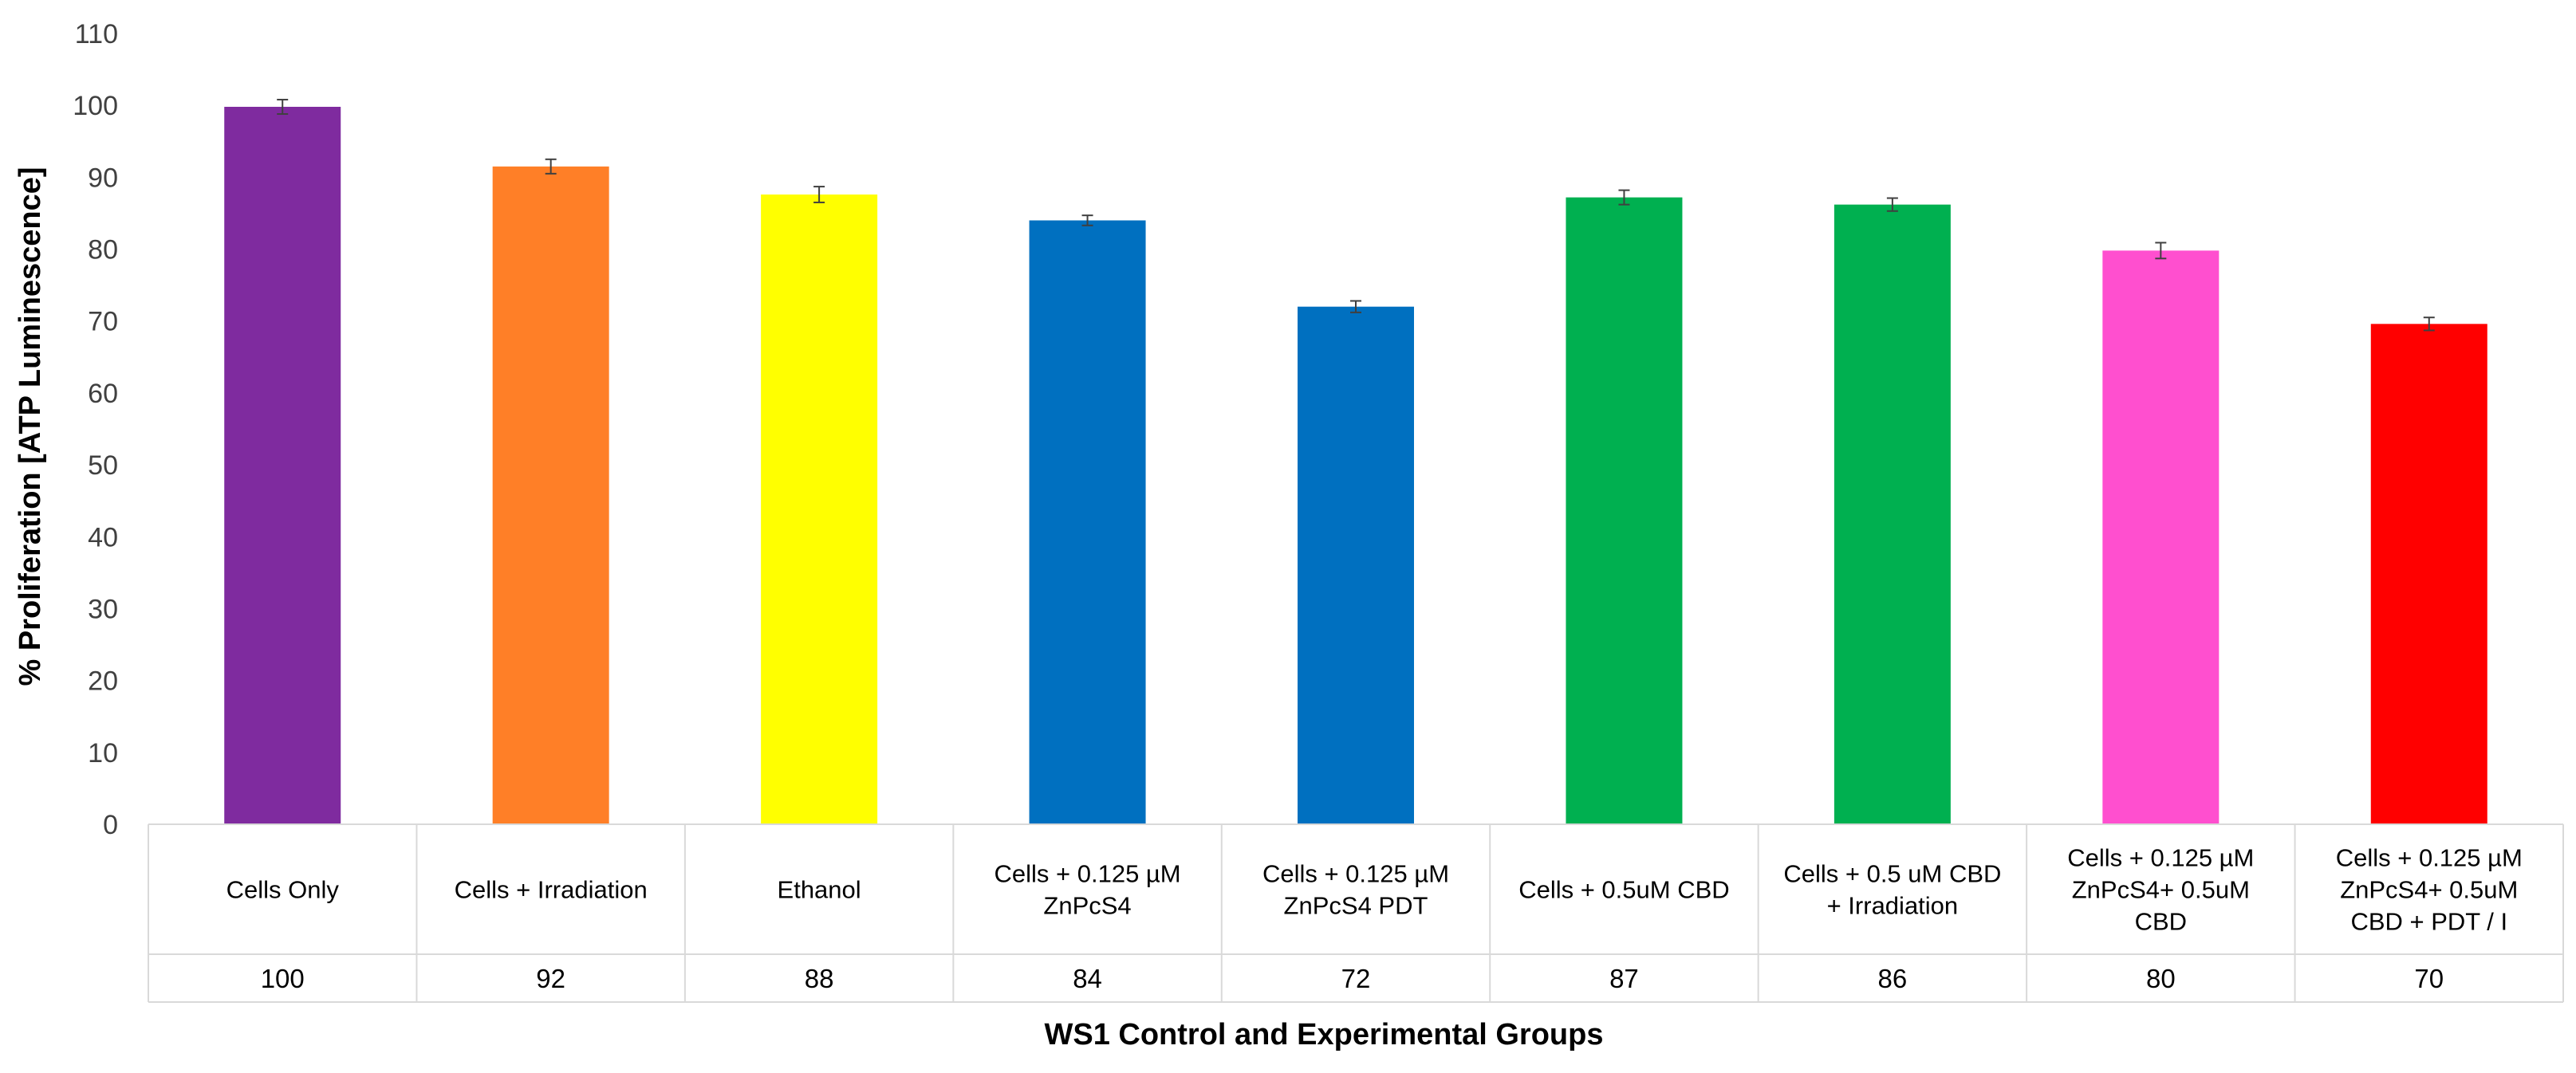 This screenshot has width=2576, height=1073. I want to click on y-tick-label: 0, so click(110, 825).